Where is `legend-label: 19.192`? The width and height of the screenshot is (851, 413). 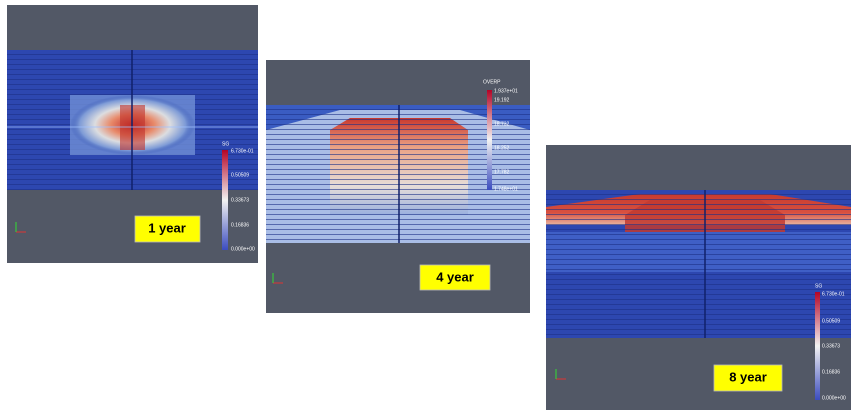 legend-label: 19.192 is located at coordinates (502, 100).